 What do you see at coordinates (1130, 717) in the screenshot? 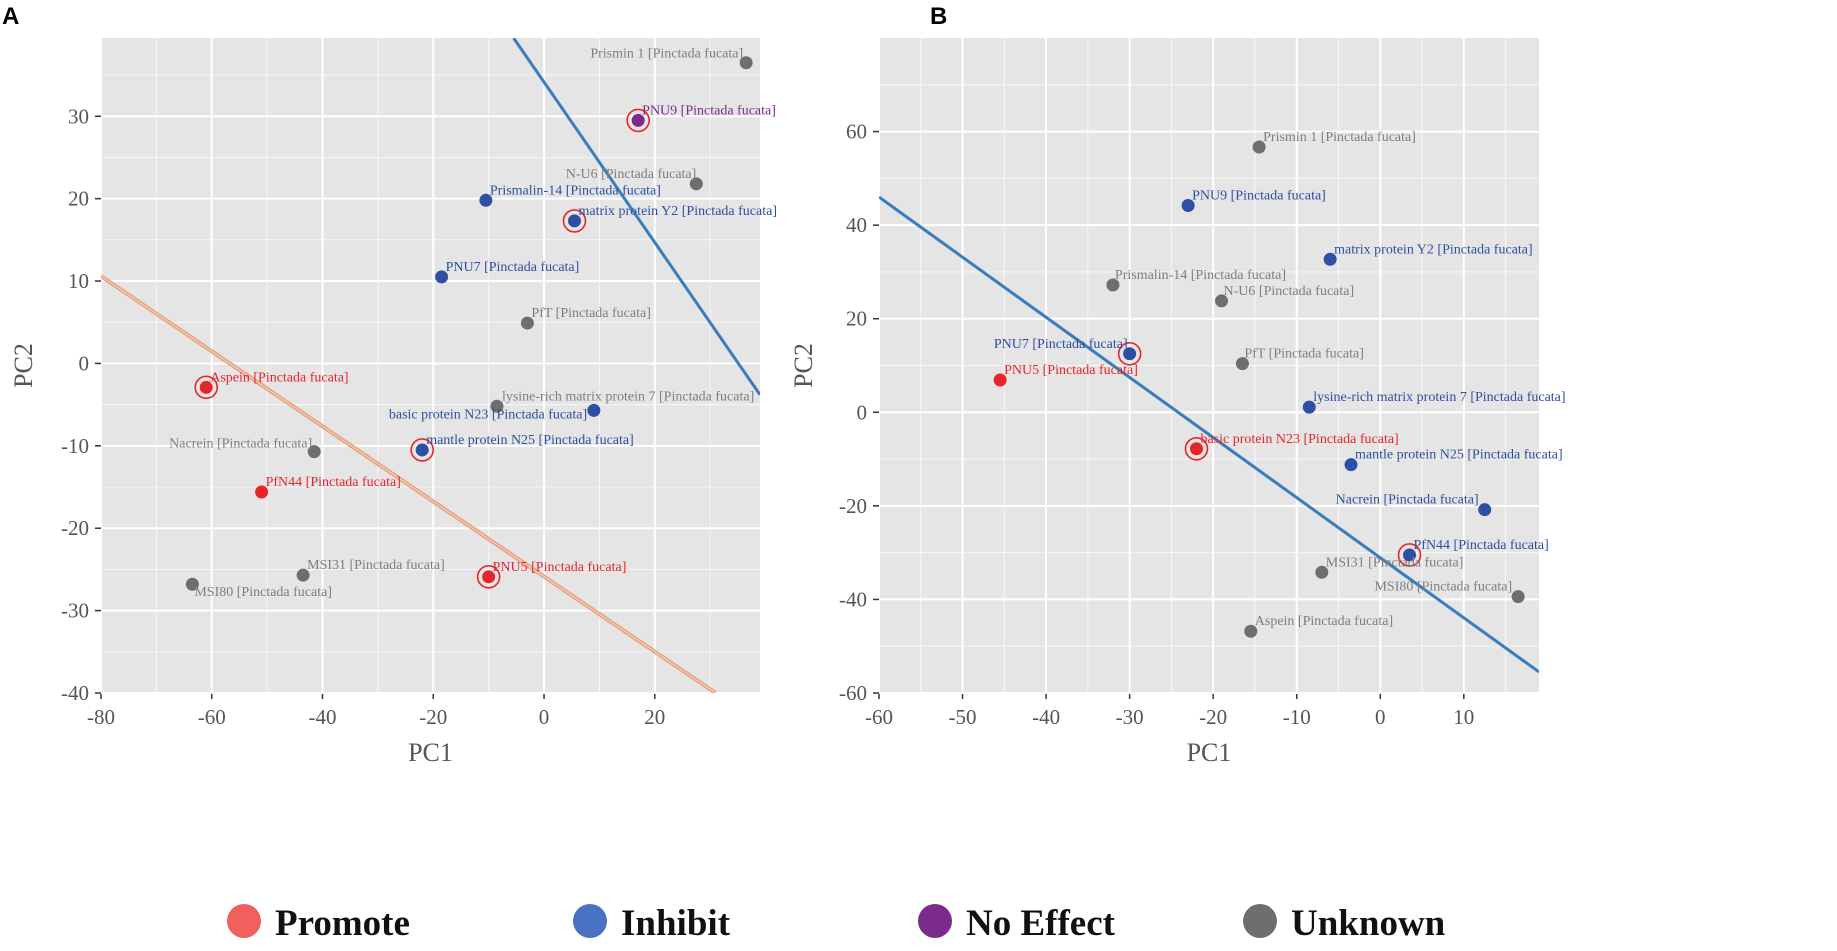
I see `x-tick-label: -30` at bounding box center [1130, 717].